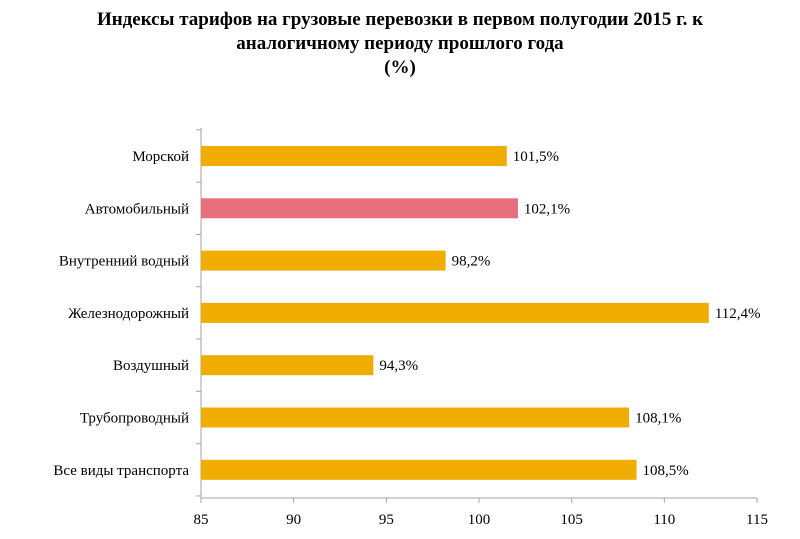 Image resolution: width=800 pixels, height=539 pixels. Describe the element at coordinates (547, 209) in the screenshot. I see `value-label-2: 102,1%` at that location.